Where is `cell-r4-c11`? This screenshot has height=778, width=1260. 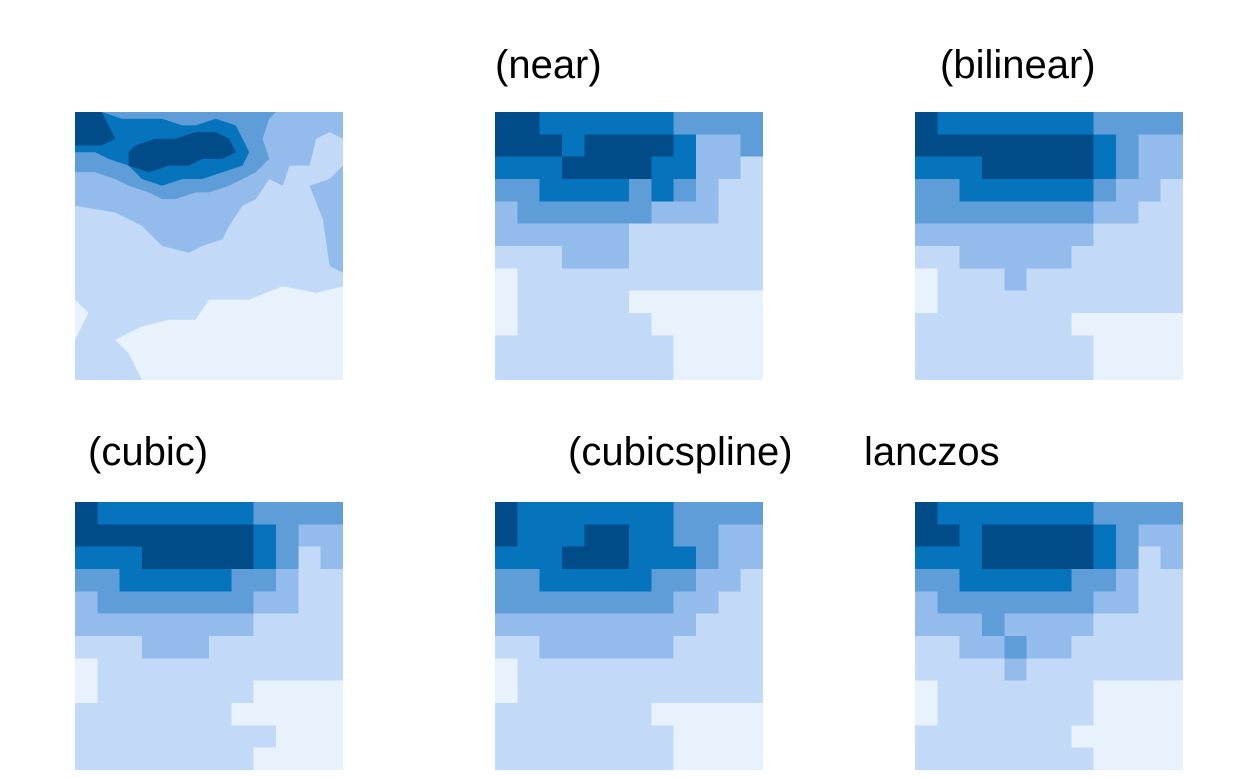
cell-r4-c11 is located at coordinates (331, 603).